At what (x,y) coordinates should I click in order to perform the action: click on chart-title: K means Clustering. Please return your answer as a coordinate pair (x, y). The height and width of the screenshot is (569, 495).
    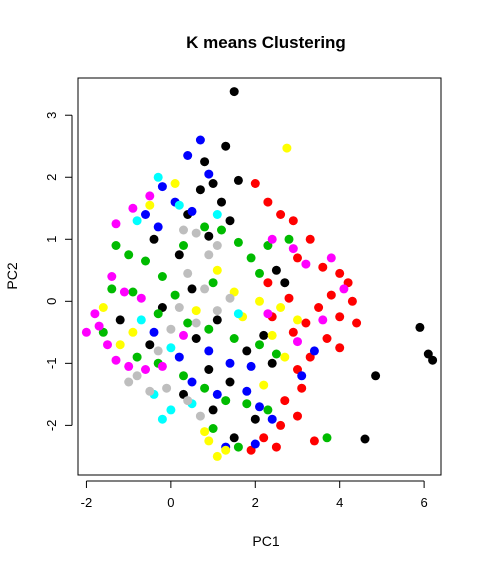
    Looking at the image, I should click on (266, 42).